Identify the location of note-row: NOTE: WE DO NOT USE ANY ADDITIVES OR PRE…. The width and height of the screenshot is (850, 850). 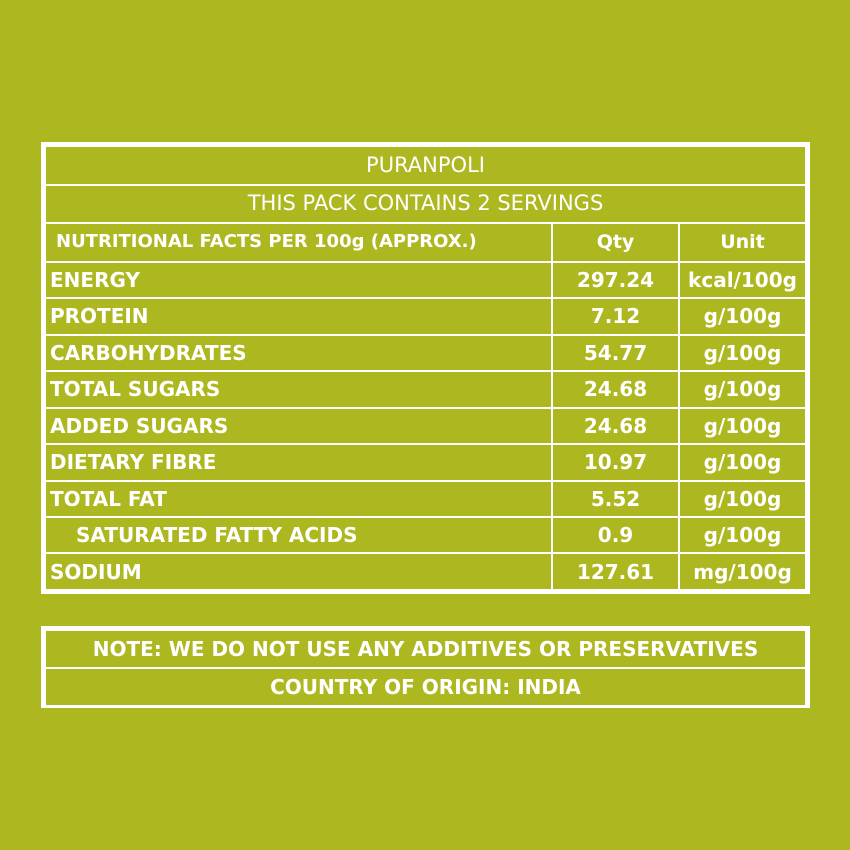
(425, 649).